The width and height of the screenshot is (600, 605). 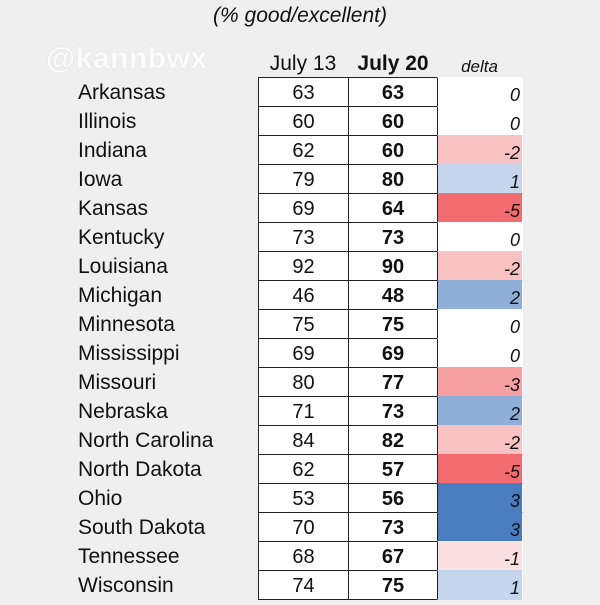 What do you see at coordinates (303, 92) in the screenshot?
I see `value-july13: 63` at bounding box center [303, 92].